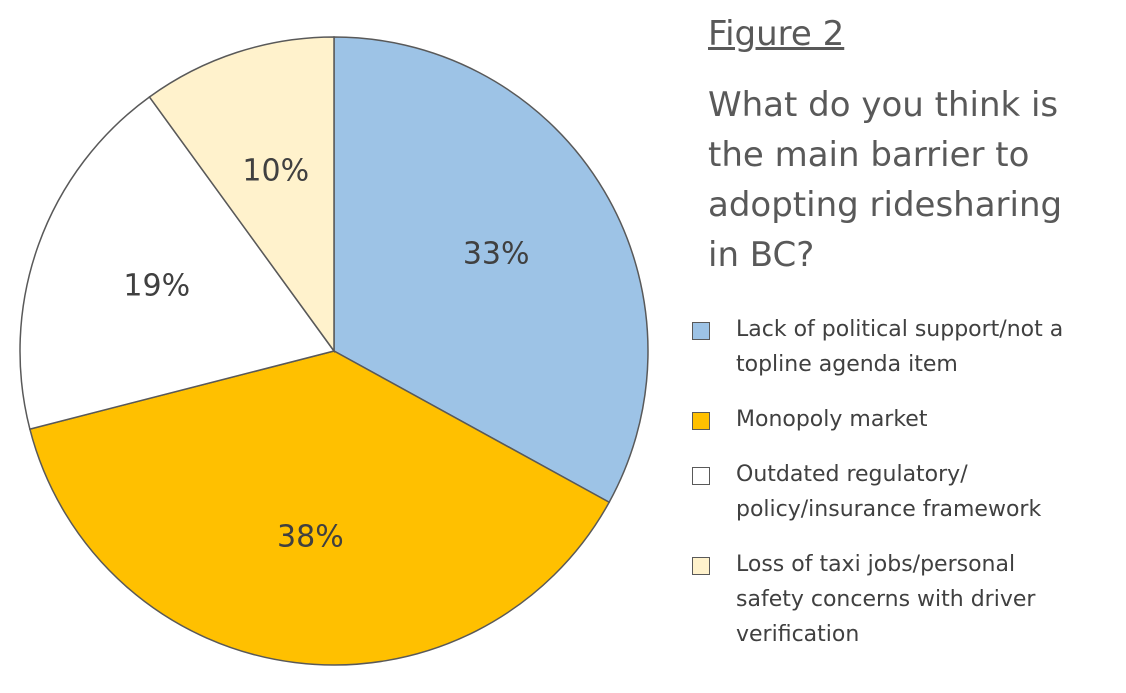  I want to click on legend-label: Monopoly market, so click(832, 419).